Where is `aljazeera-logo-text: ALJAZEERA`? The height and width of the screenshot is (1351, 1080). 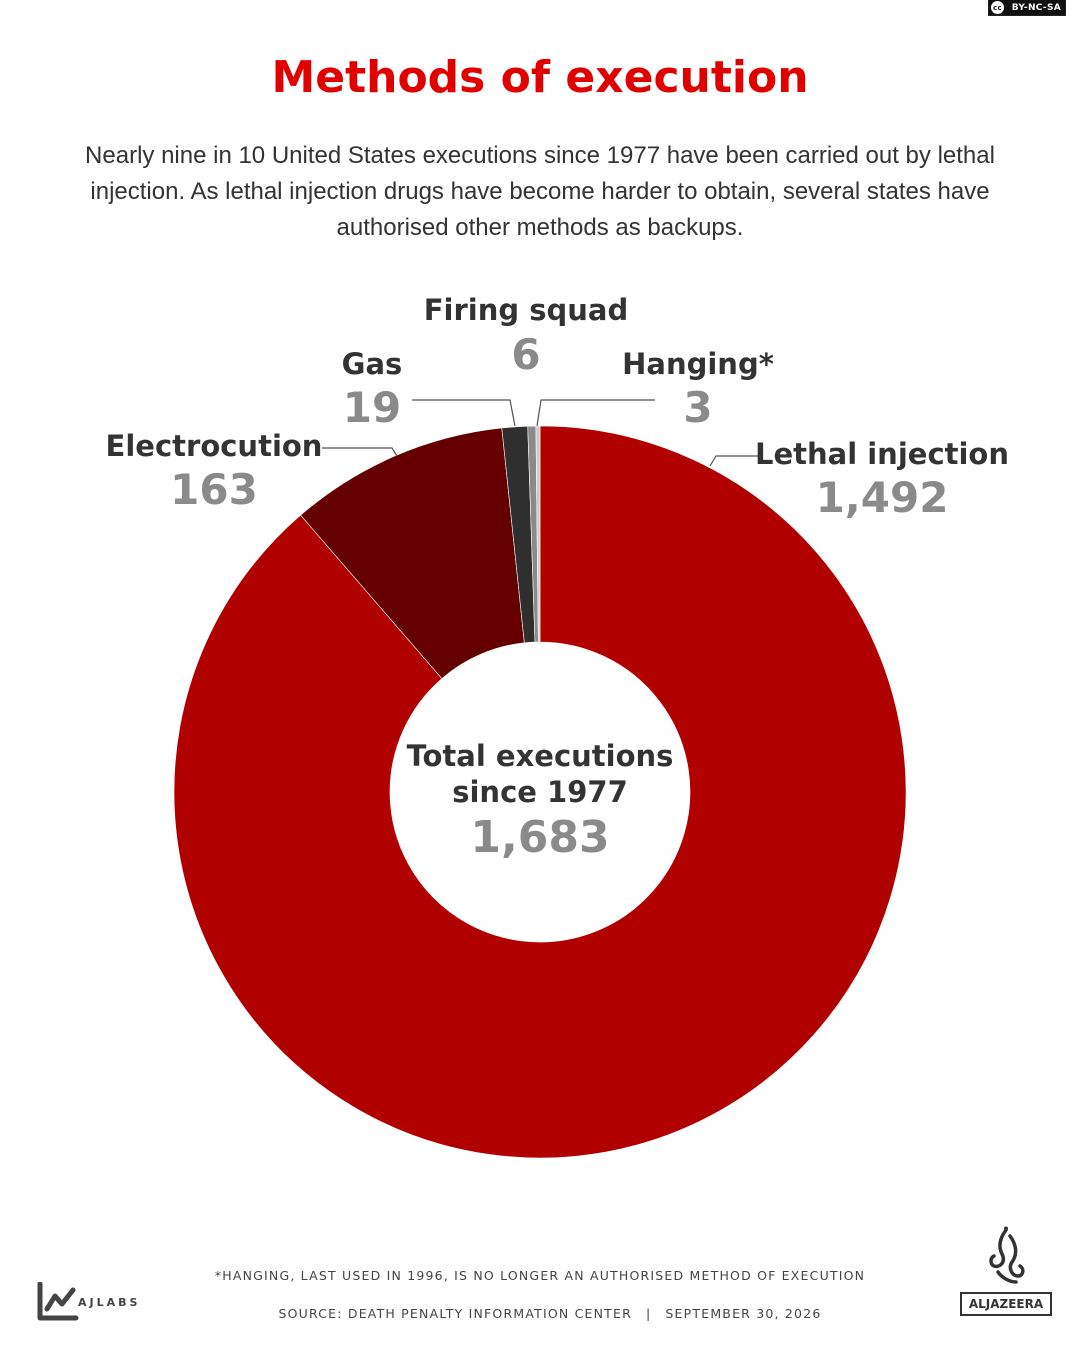
aljazeera-logo-text: ALJAZEERA is located at coordinates (1006, 1304).